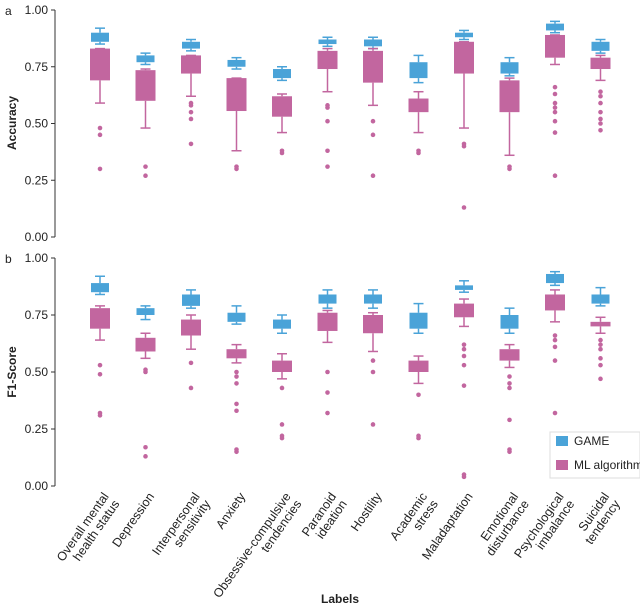 This screenshot has height=609, width=640. What do you see at coordinates (8, 259) in the screenshot?
I see `panel-label: b` at bounding box center [8, 259].